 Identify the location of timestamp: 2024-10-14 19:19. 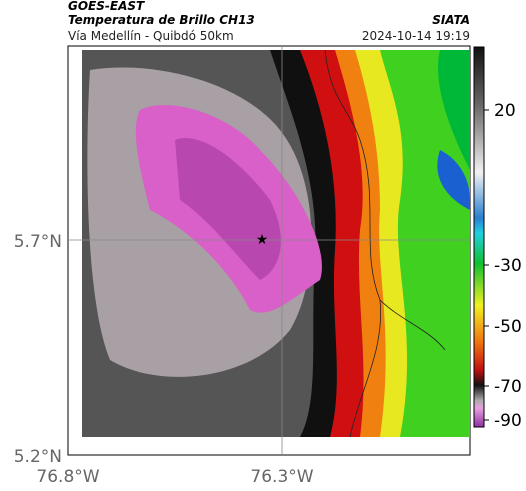
(416, 36).